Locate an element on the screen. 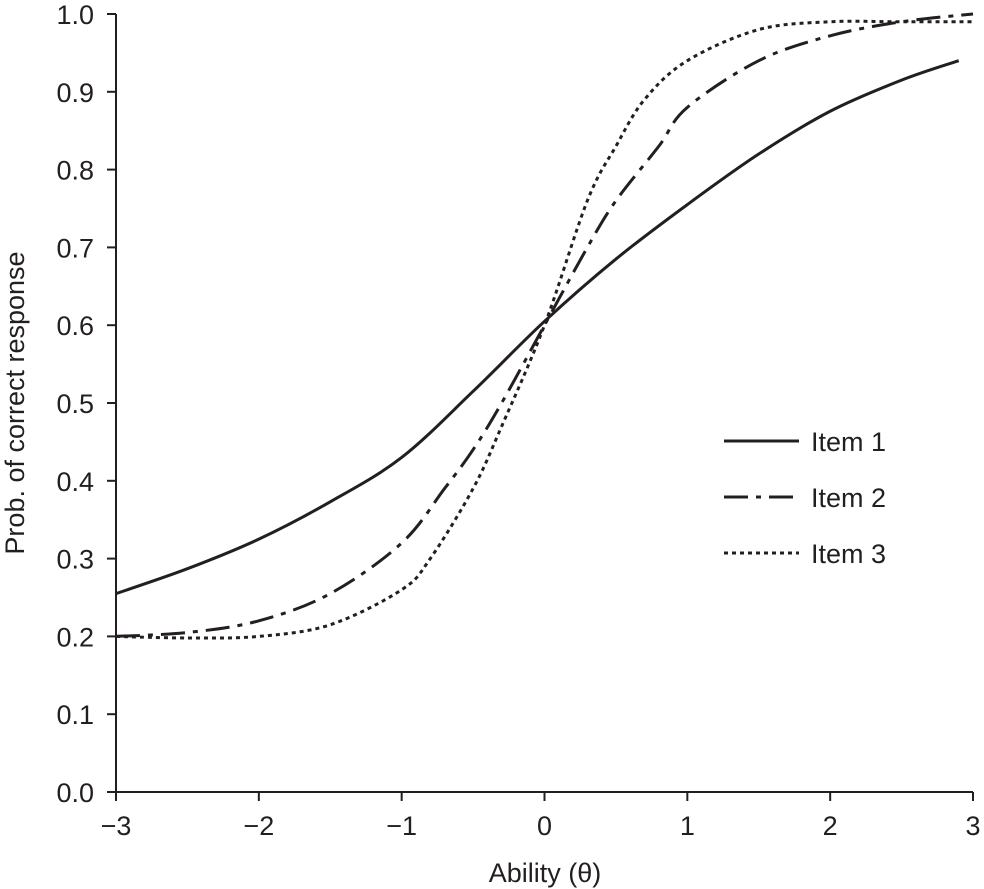  x-tick-label: 2 is located at coordinates (830, 826).